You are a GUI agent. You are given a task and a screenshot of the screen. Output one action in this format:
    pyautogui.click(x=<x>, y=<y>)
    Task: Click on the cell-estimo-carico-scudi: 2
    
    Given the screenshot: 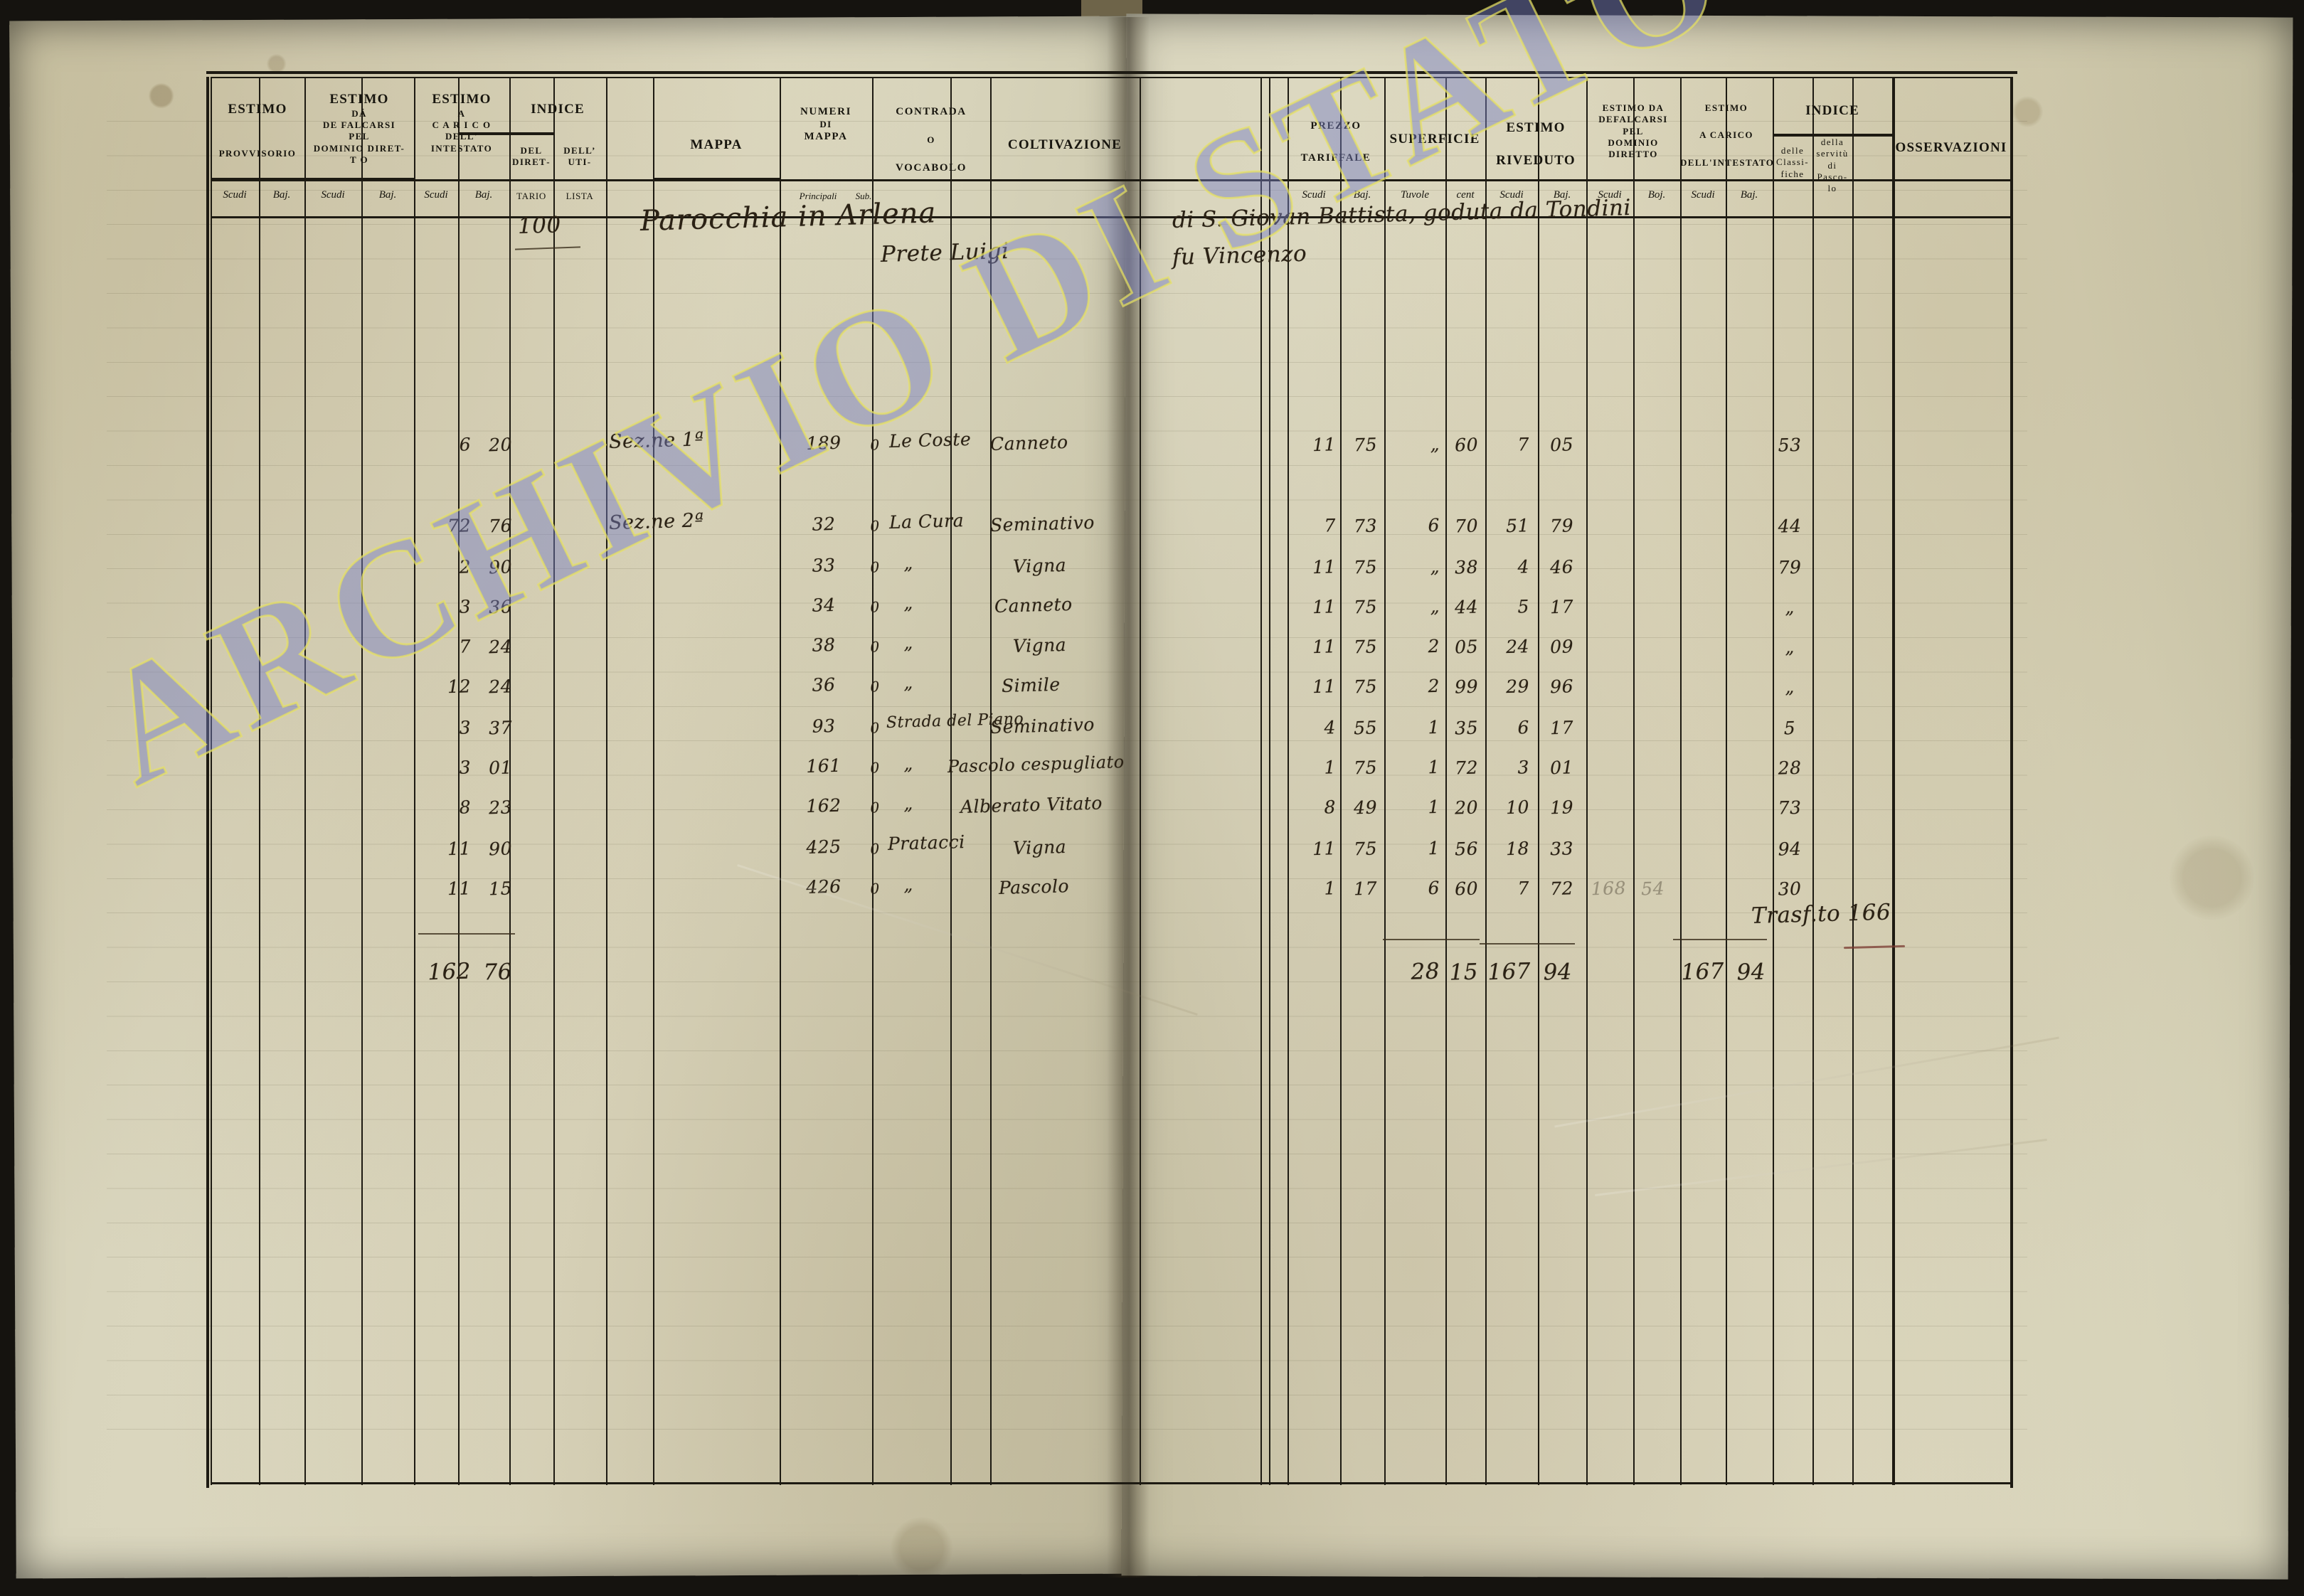 What is the action you would take?
    pyautogui.click(x=466, y=567)
    